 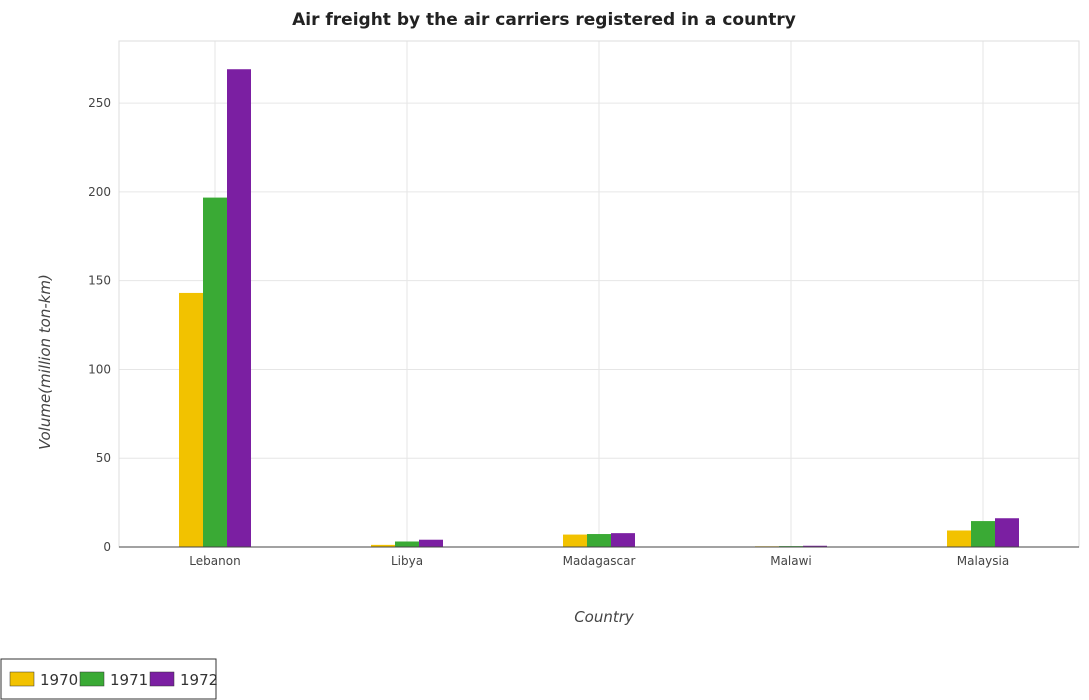 I want to click on legend-label-1971: 1971, so click(x=129, y=680).